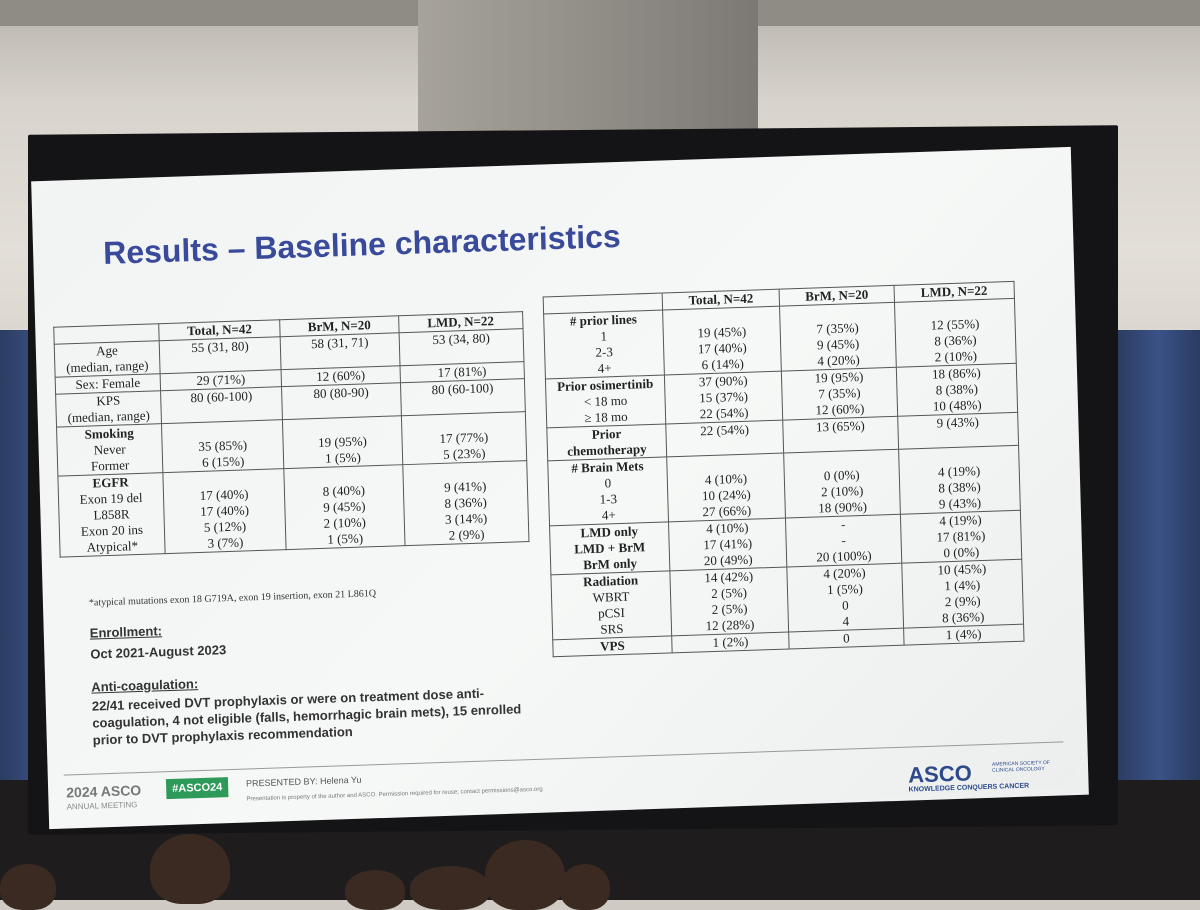  Describe the element at coordinates (608, 491) in the screenshot. I see `row-label: # Brain Mets 0 1-3 4+` at that location.